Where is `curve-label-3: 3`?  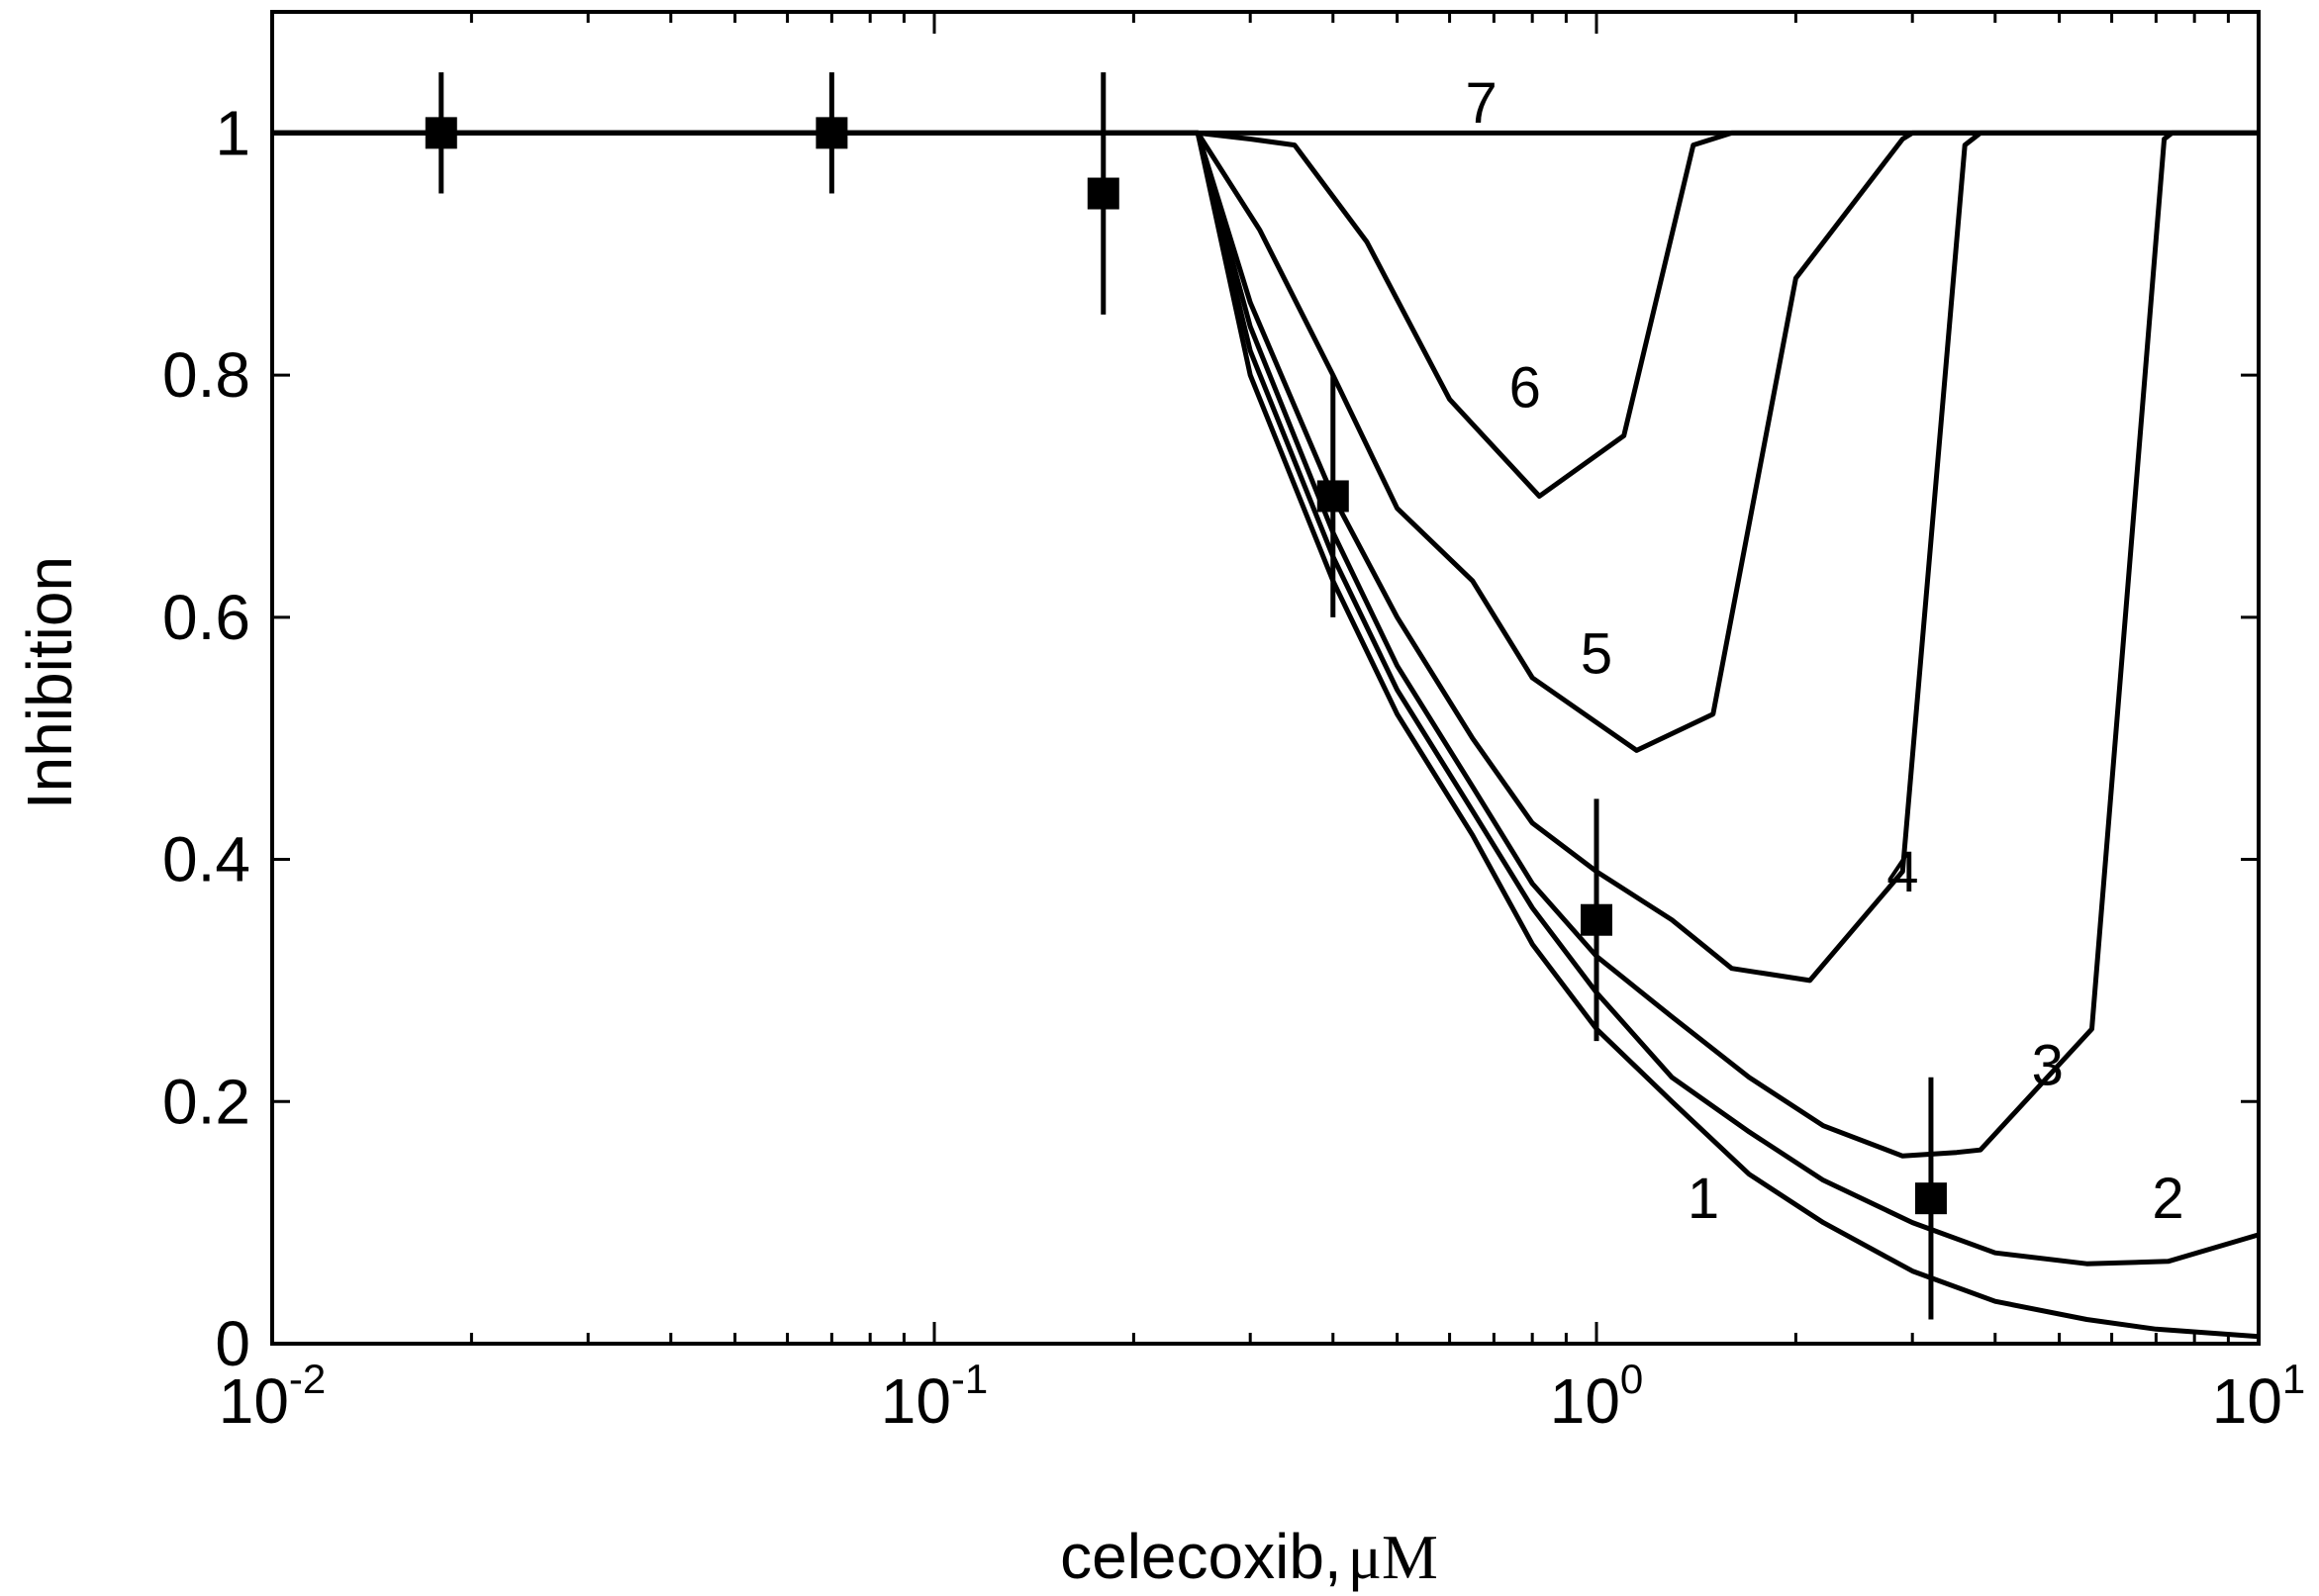 curve-label-3: 3 is located at coordinates (2048, 1066).